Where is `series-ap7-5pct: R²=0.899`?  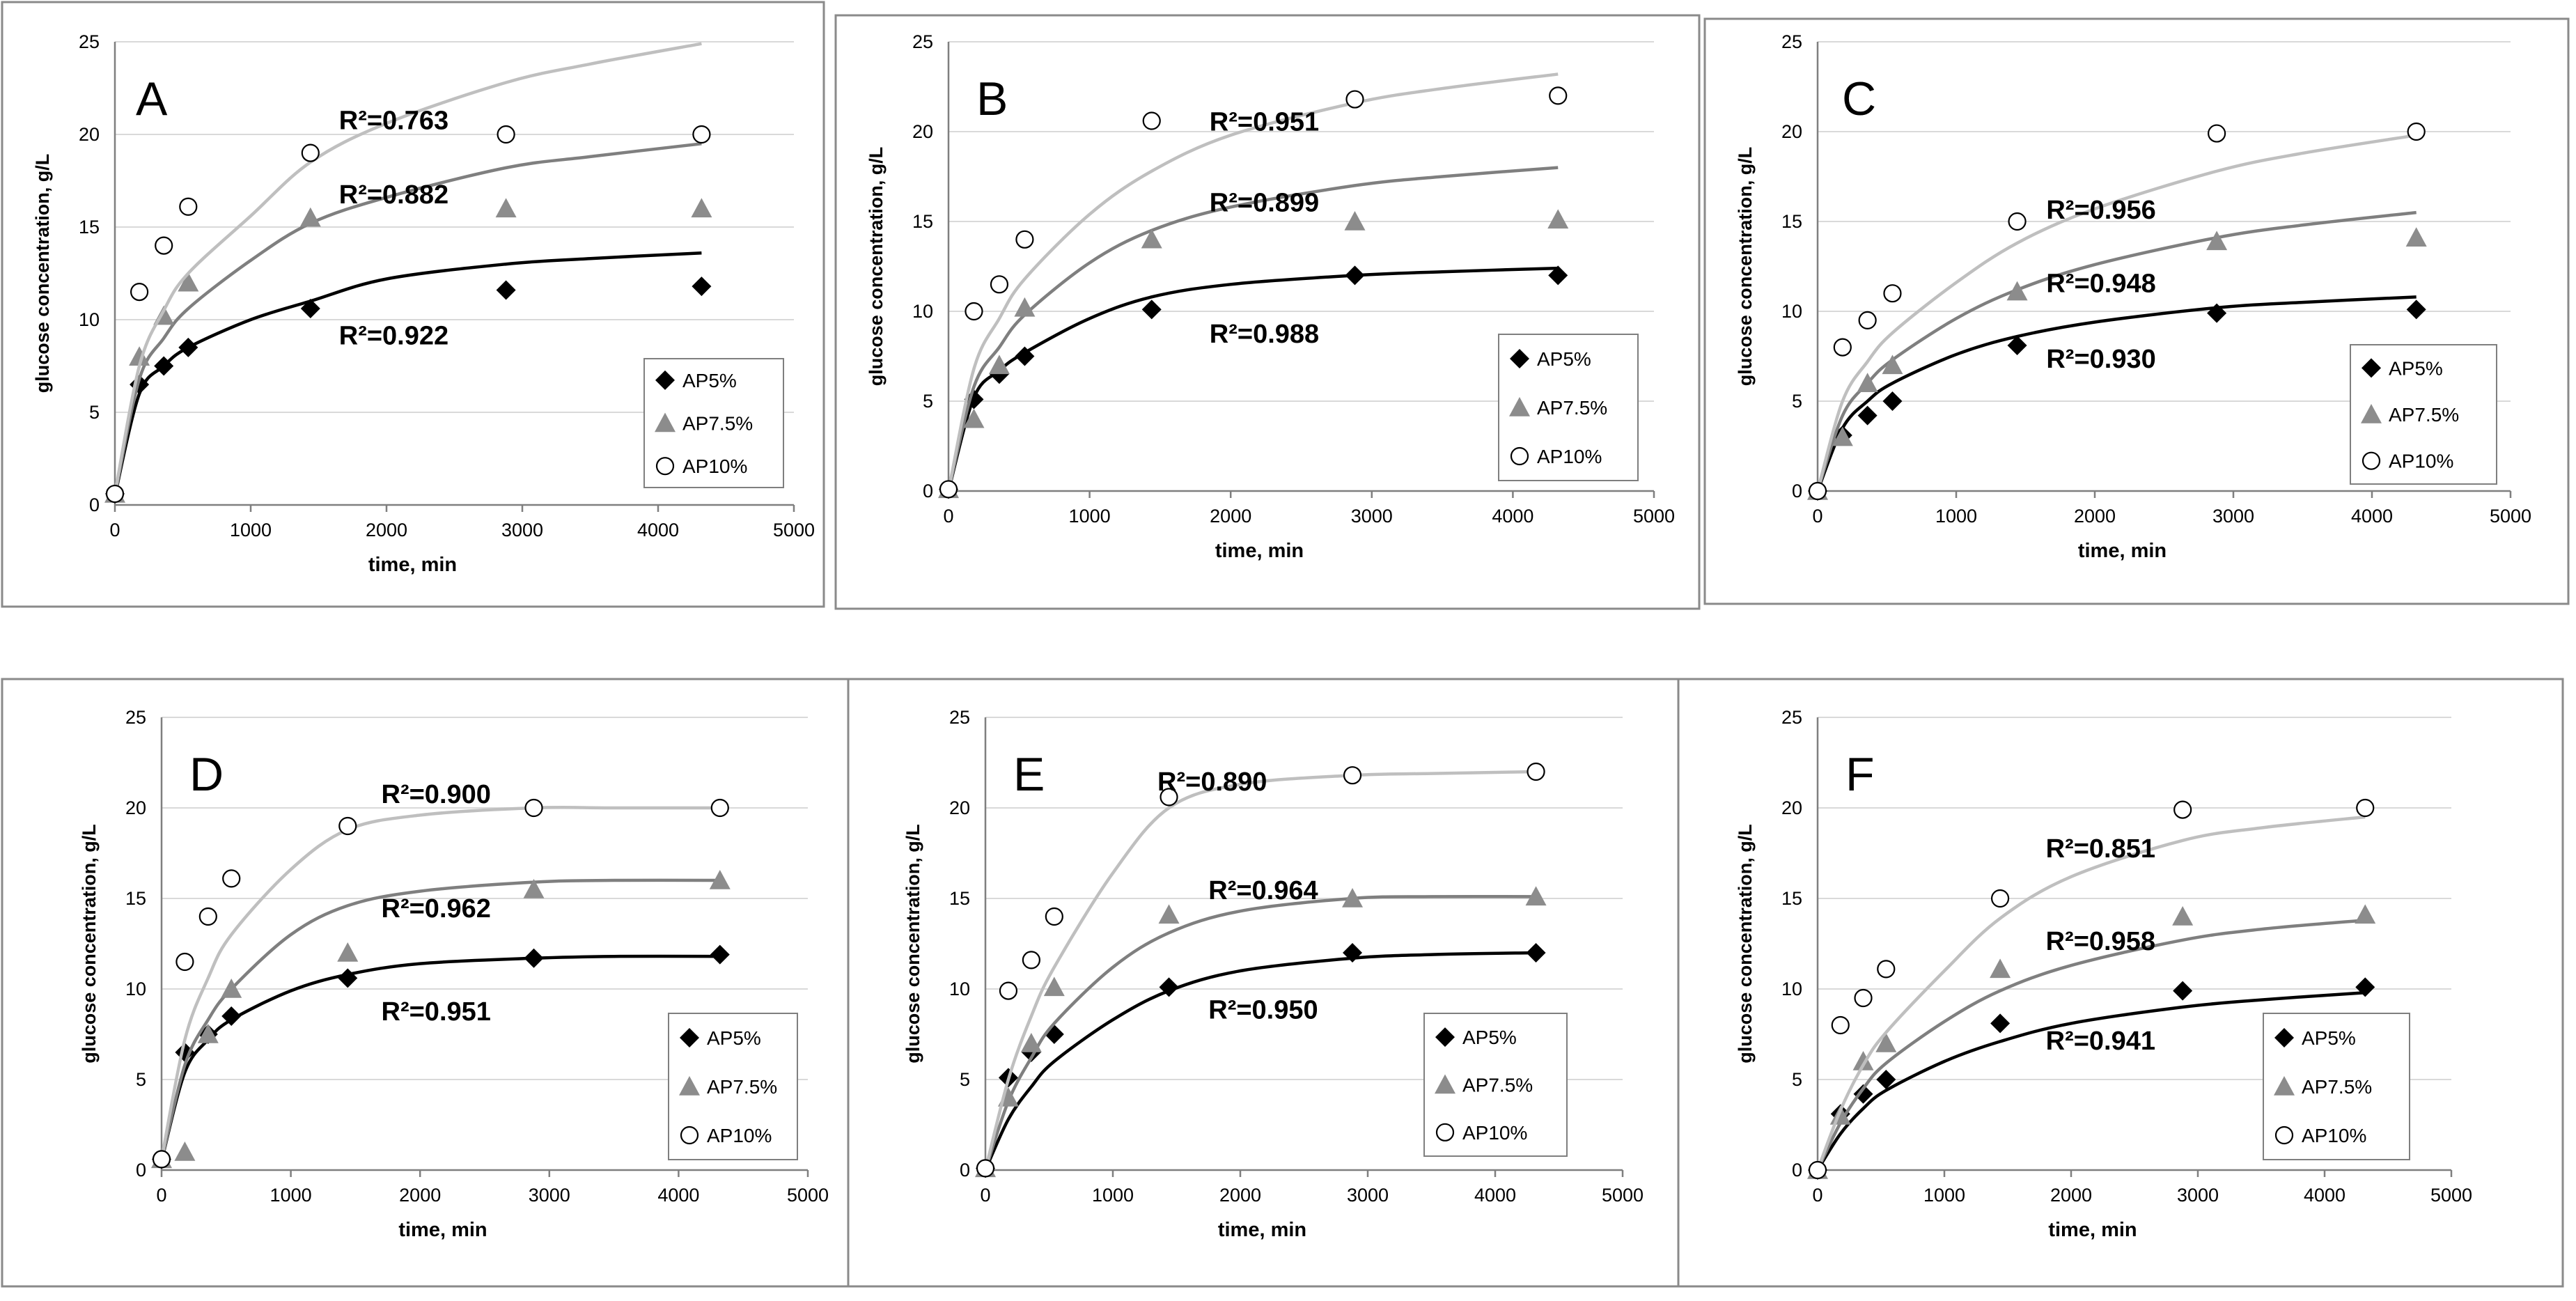 series-ap7-5pct: R²=0.899 is located at coordinates (1254, 333).